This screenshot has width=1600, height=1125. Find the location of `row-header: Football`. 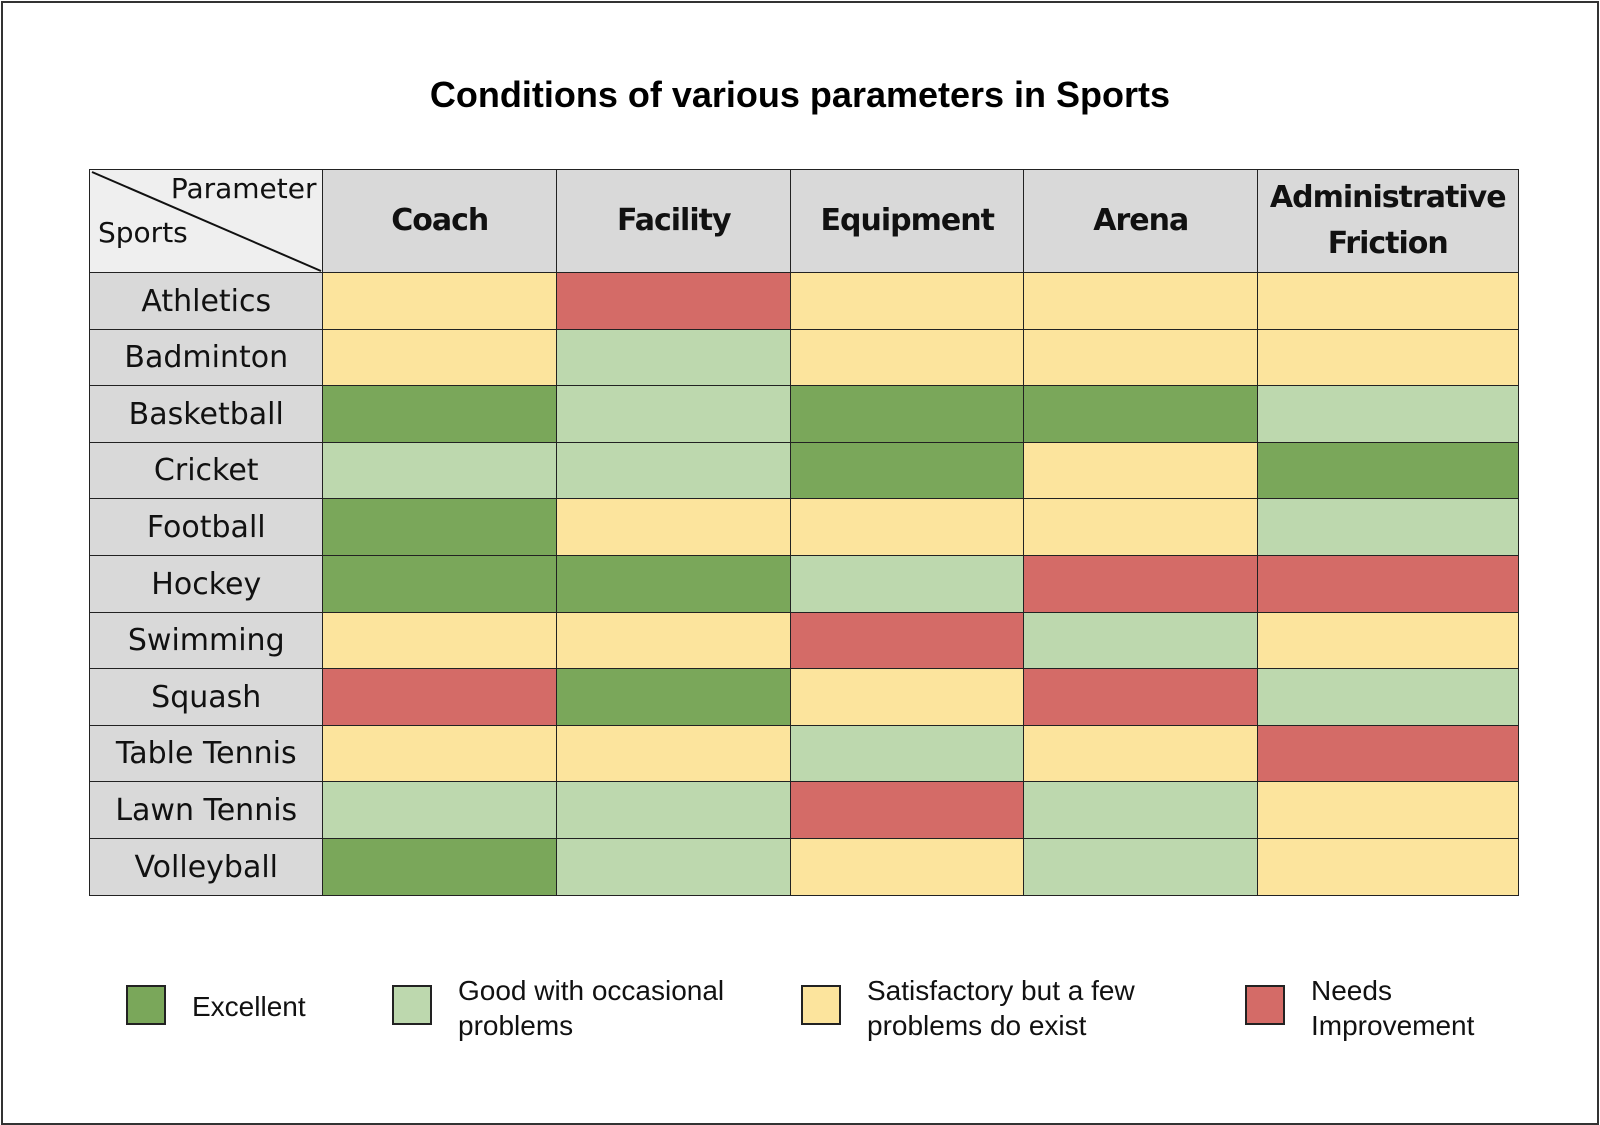

row-header: Football is located at coordinates (206, 527).